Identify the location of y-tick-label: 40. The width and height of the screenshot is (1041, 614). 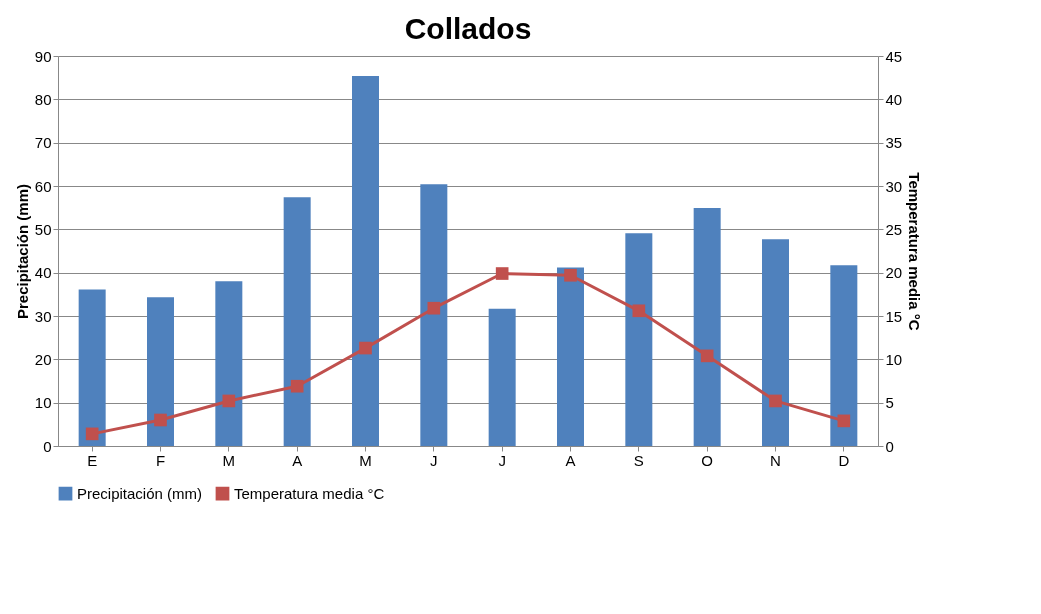
(43, 273).